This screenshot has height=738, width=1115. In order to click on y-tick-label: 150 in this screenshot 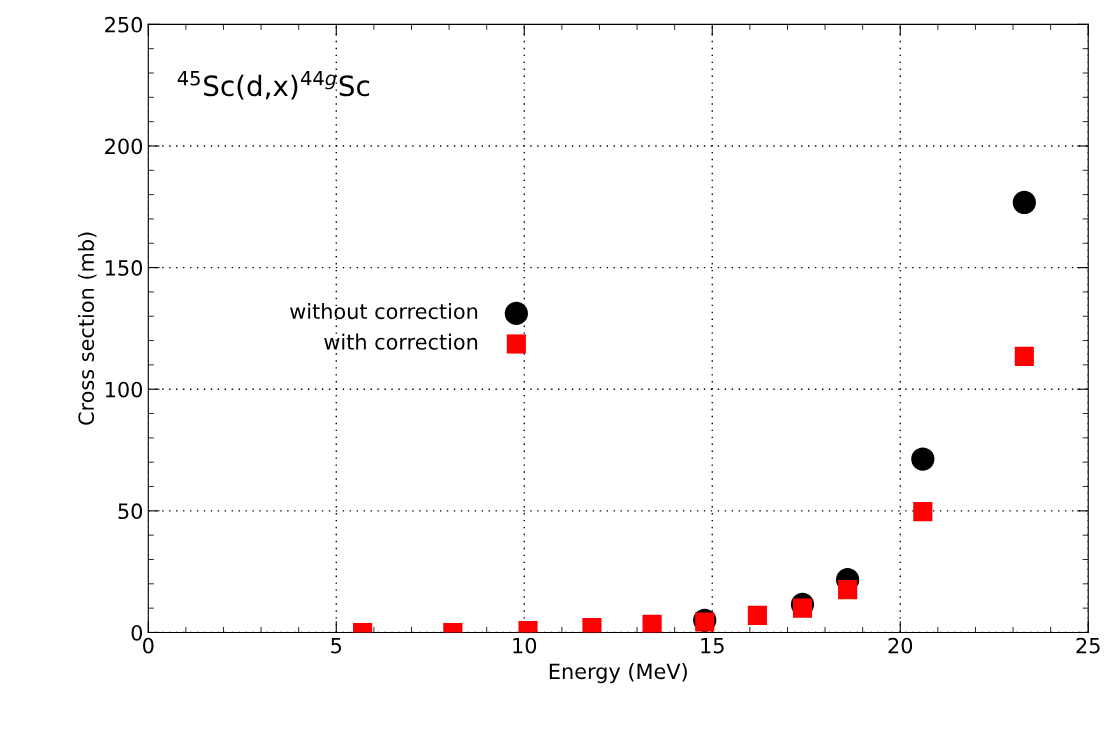, I will do `click(124, 268)`.